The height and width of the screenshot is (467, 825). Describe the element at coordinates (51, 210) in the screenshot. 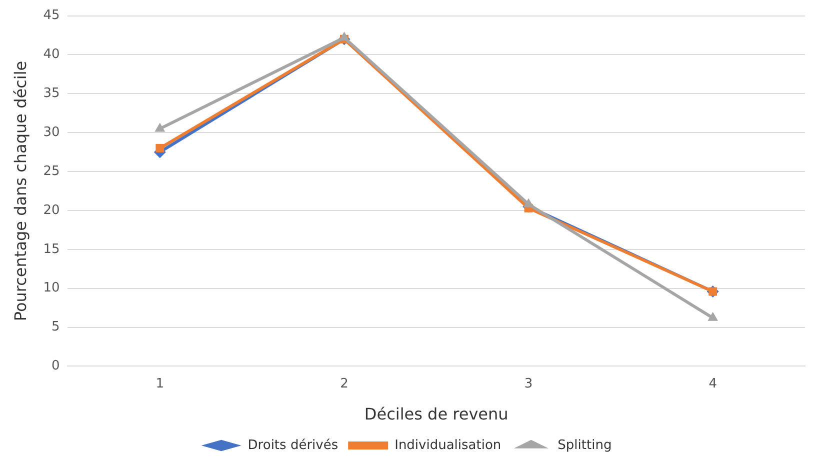

I see `y-tick-label: 20` at that location.